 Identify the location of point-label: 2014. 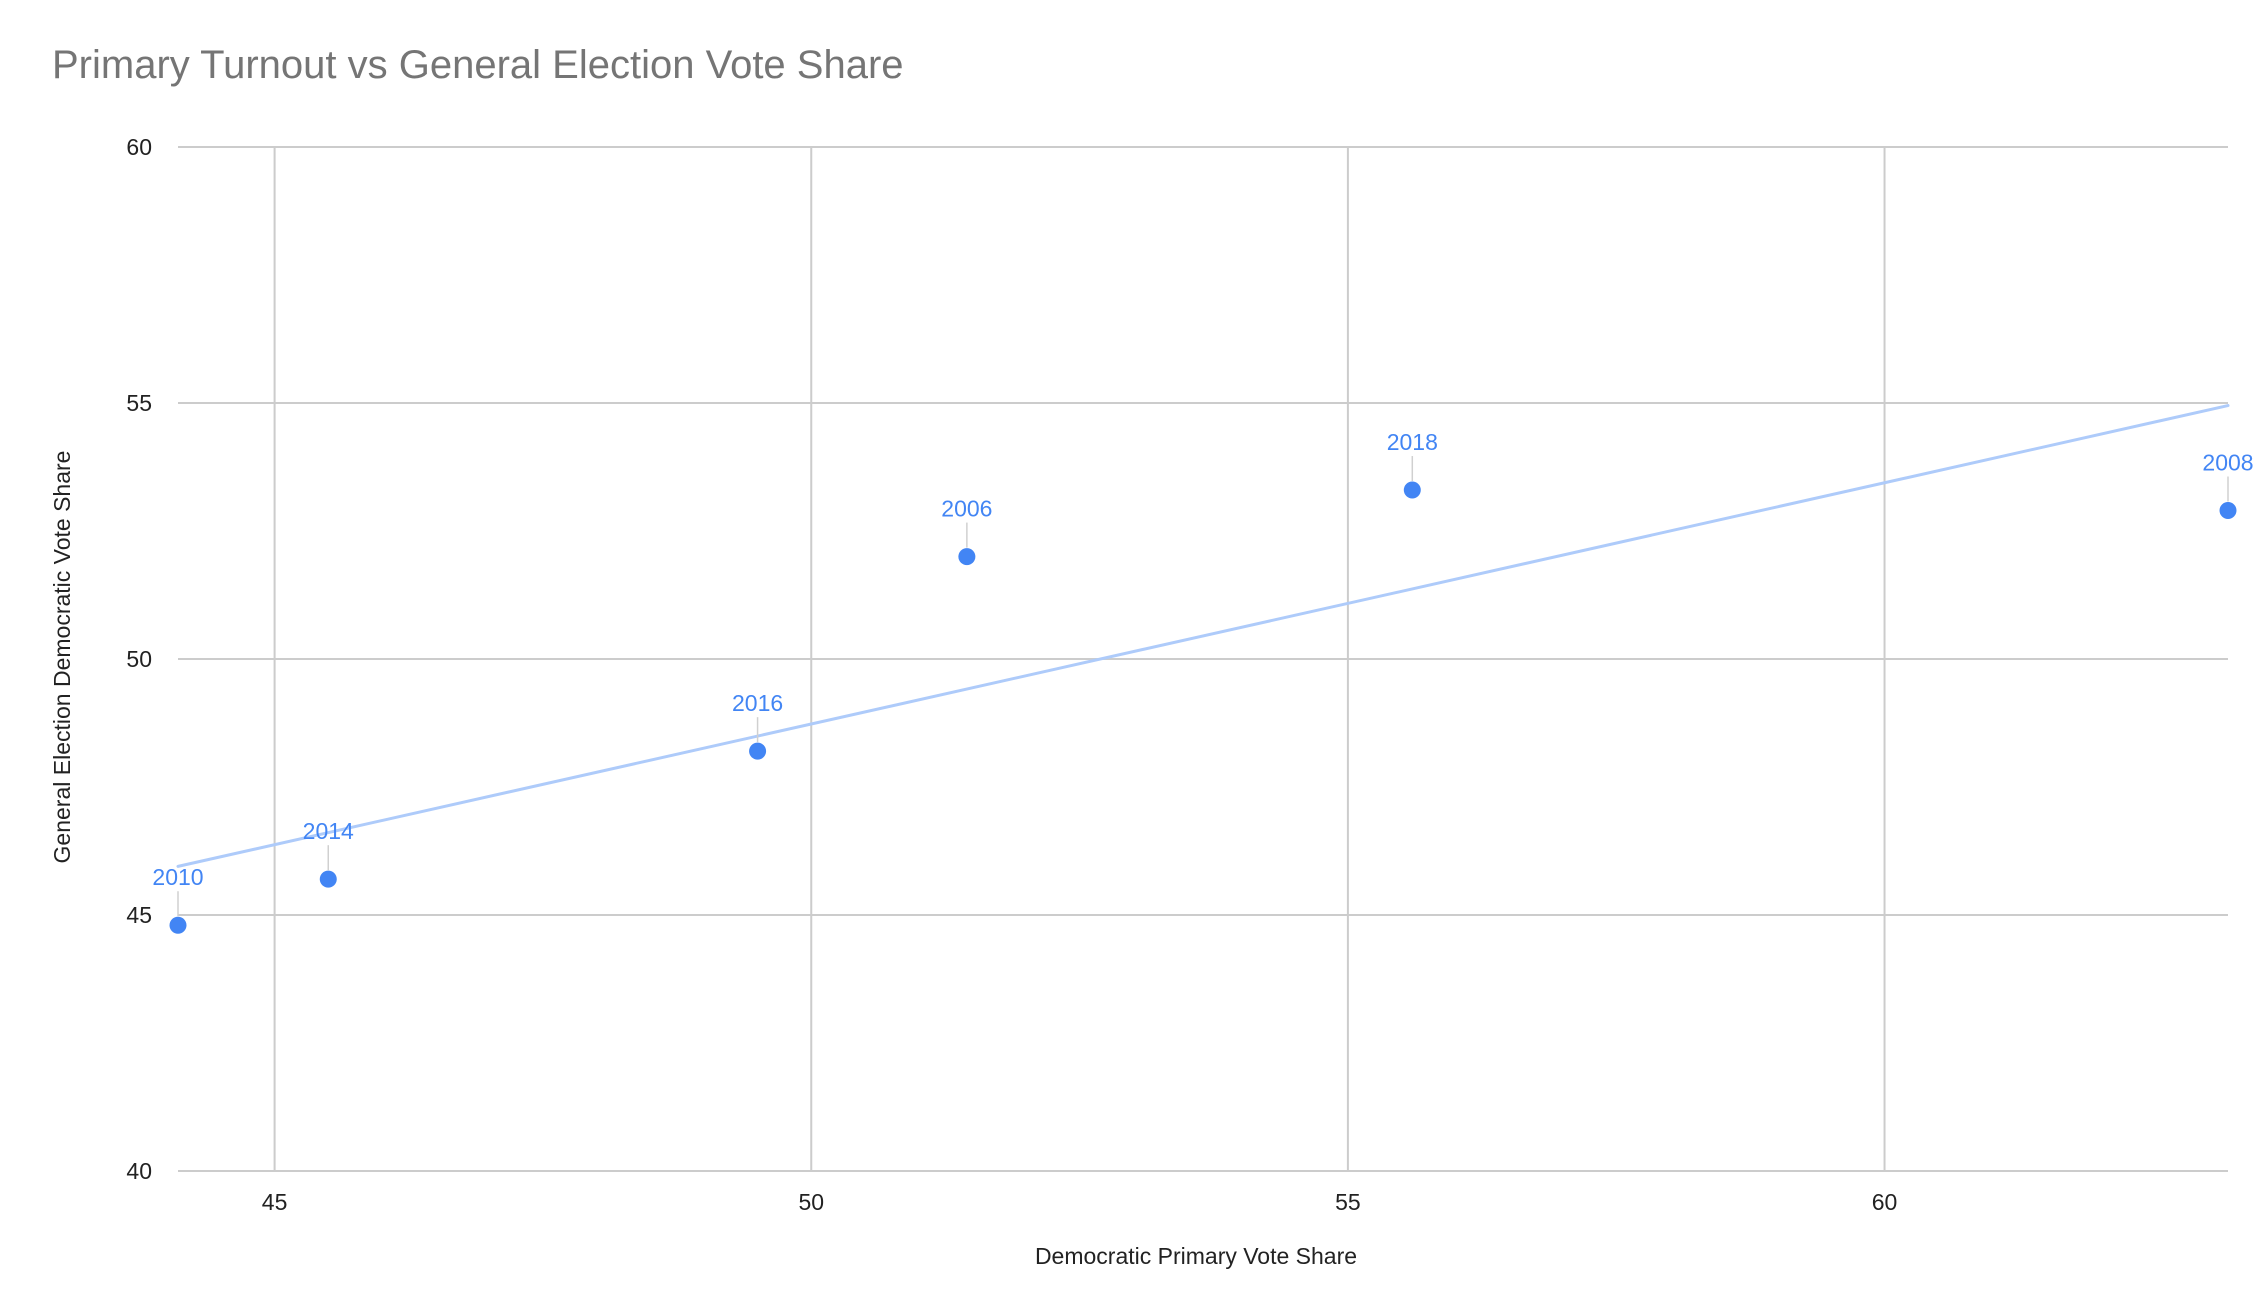
(328, 831).